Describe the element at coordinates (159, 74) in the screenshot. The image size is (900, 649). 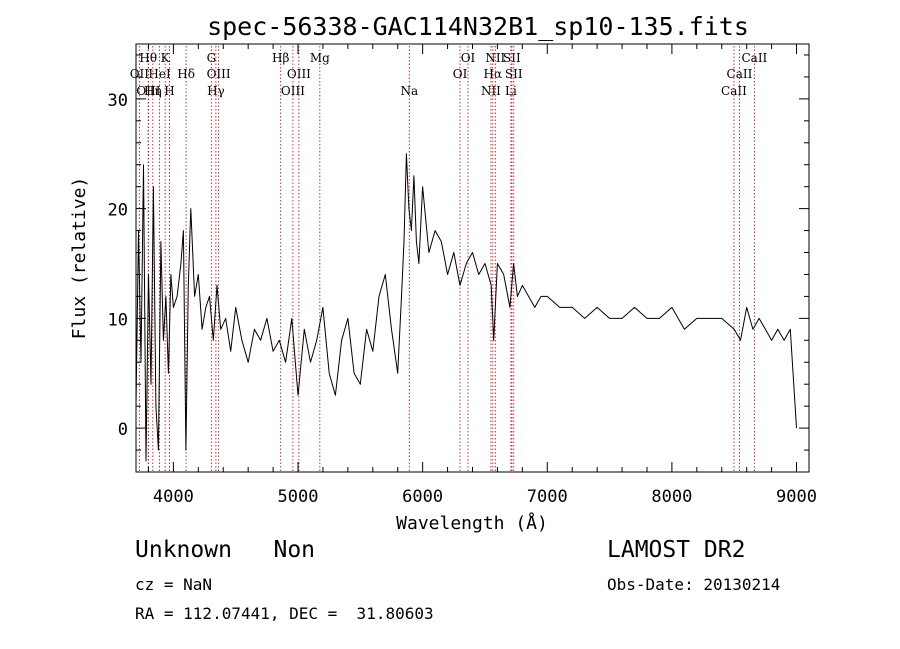
I see `marker-label-4: HeI` at that location.